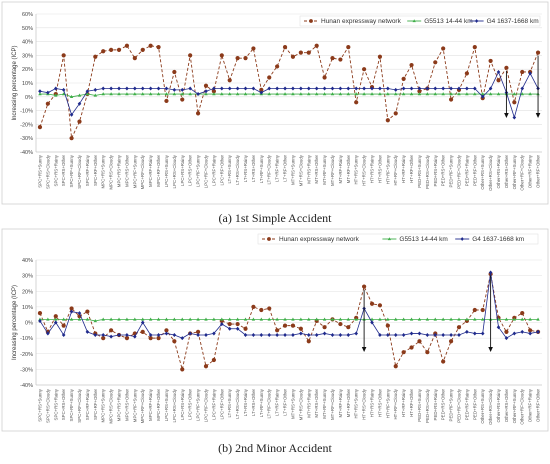 This screenshot has height=464, width=550. Describe the element at coordinates (253, 168) in the screenshot. I see `chart-a-category-label: LT+RS+Other` at that location.